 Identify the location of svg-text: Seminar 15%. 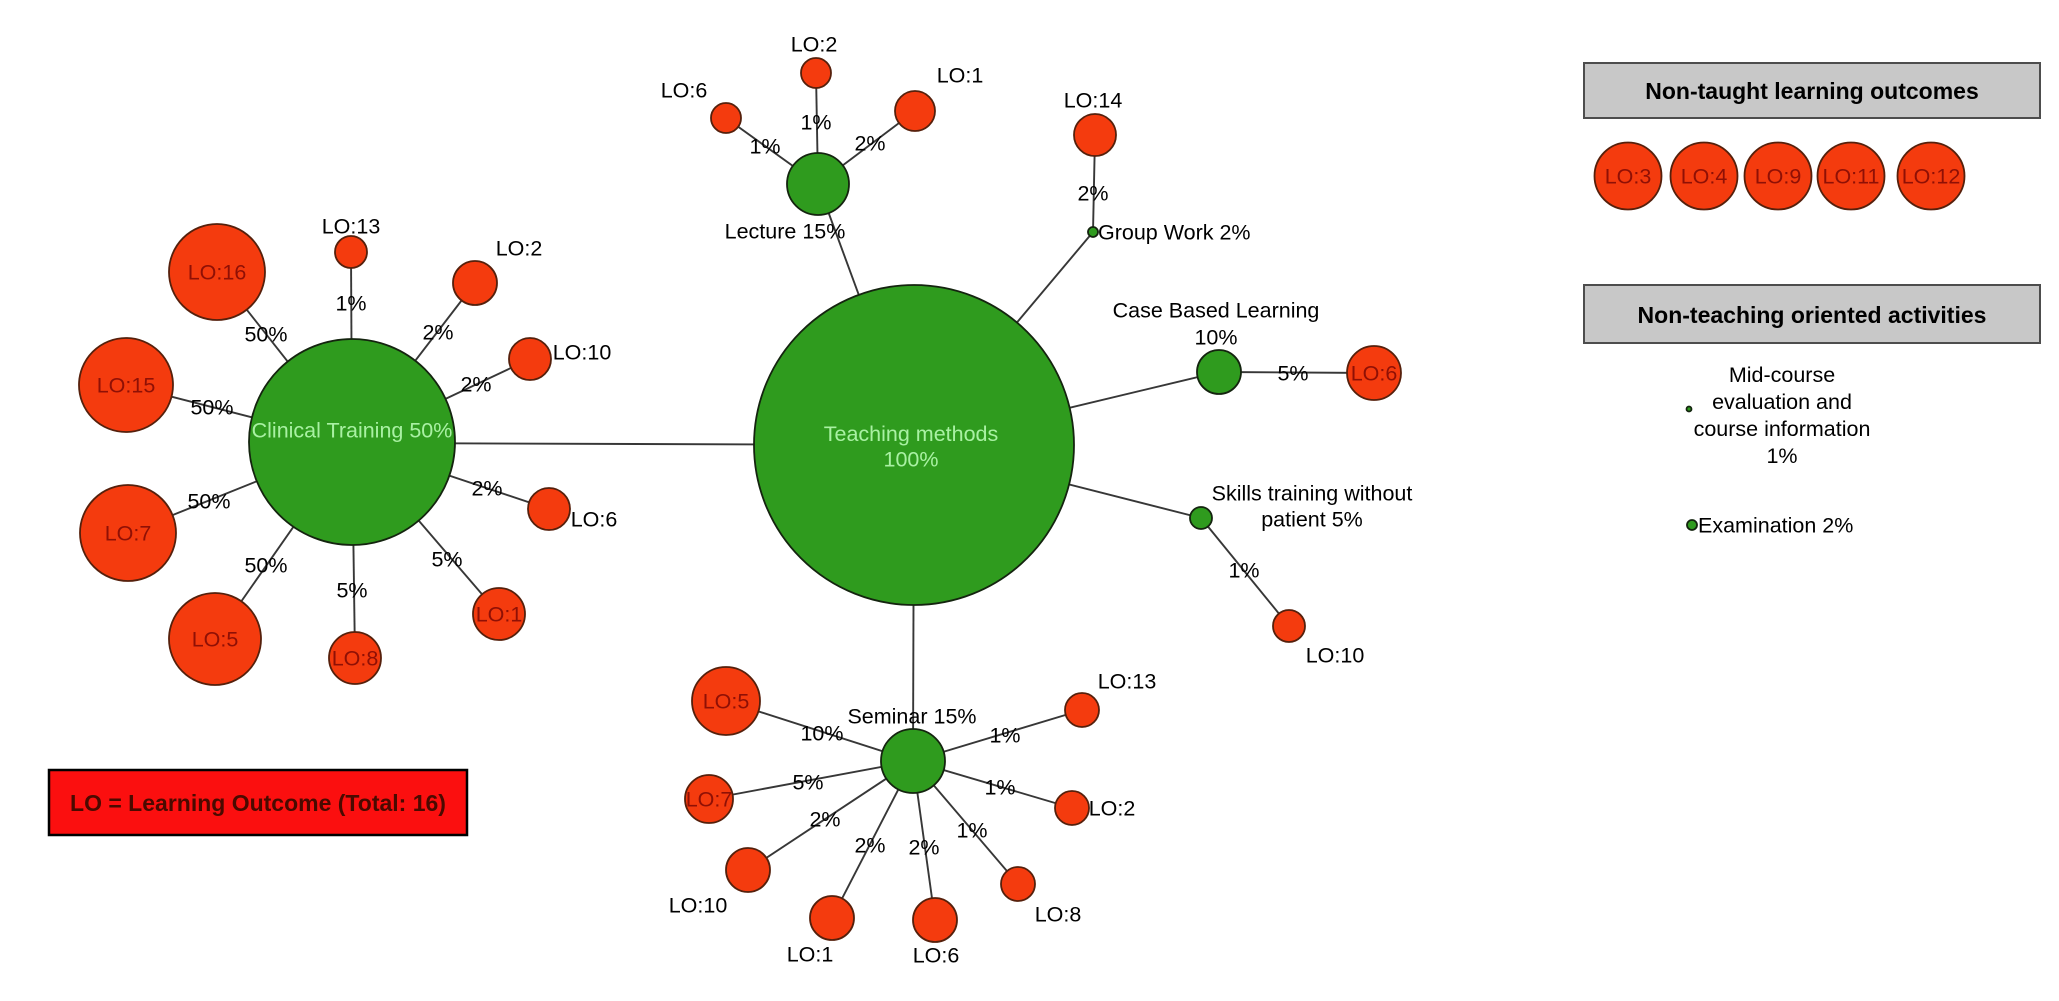
(911, 717).